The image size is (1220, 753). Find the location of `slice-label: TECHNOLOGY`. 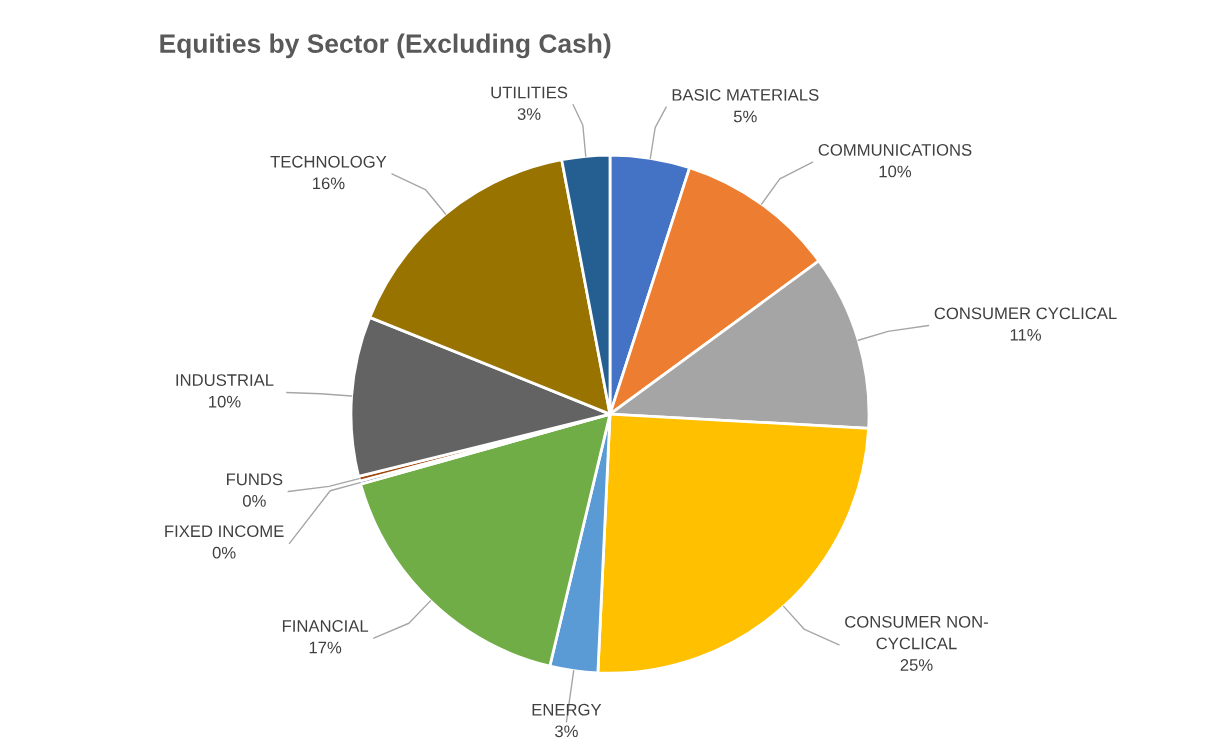

slice-label: TECHNOLOGY is located at coordinates (328, 161).